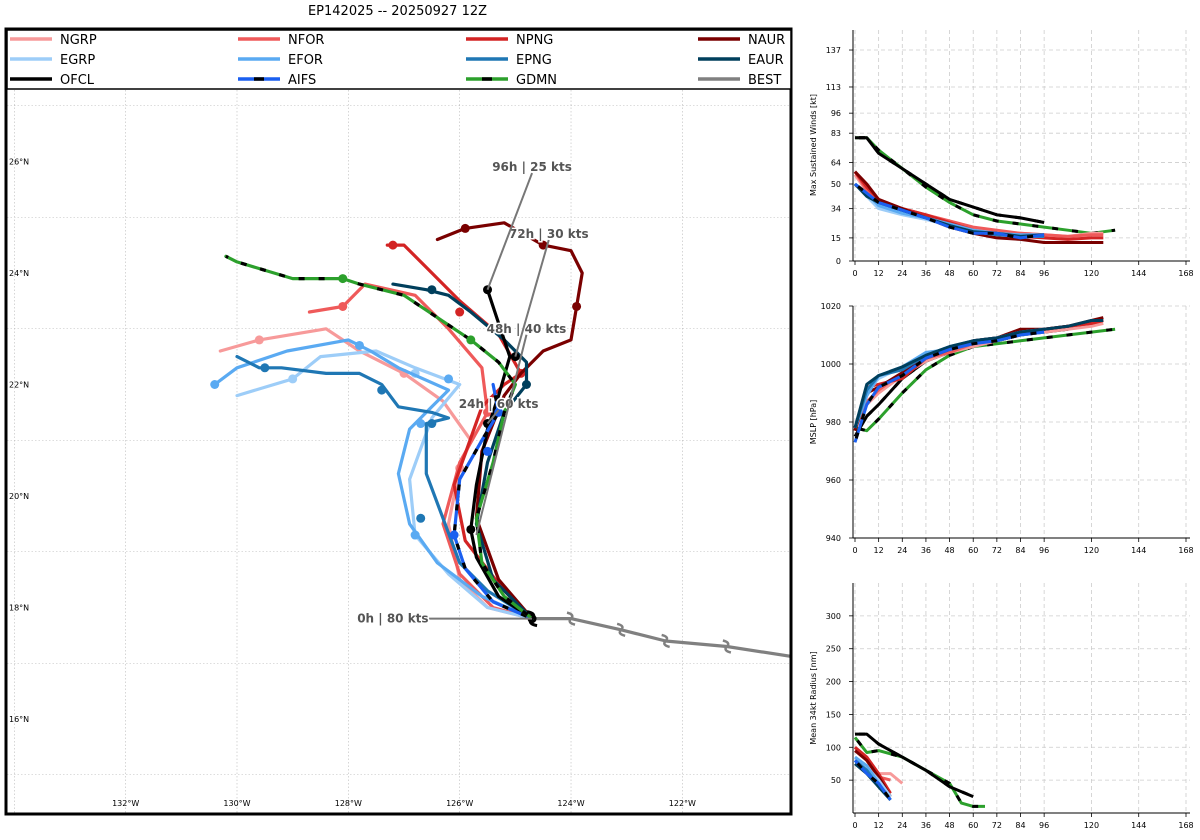 The image size is (1200, 840). What do you see at coordinates (397, 11) in the screenshot?
I see `chart-title: EP142025 -- 20250927 12Z` at bounding box center [397, 11].